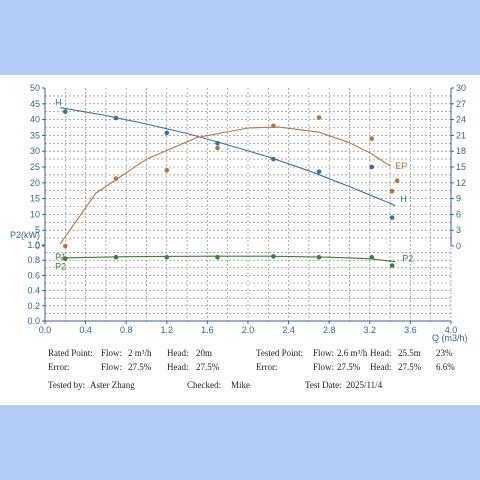  What do you see at coordinates (35, 183) in the screenshot?
I see `head-tick-label: 20` at bounding box center [35, 183].